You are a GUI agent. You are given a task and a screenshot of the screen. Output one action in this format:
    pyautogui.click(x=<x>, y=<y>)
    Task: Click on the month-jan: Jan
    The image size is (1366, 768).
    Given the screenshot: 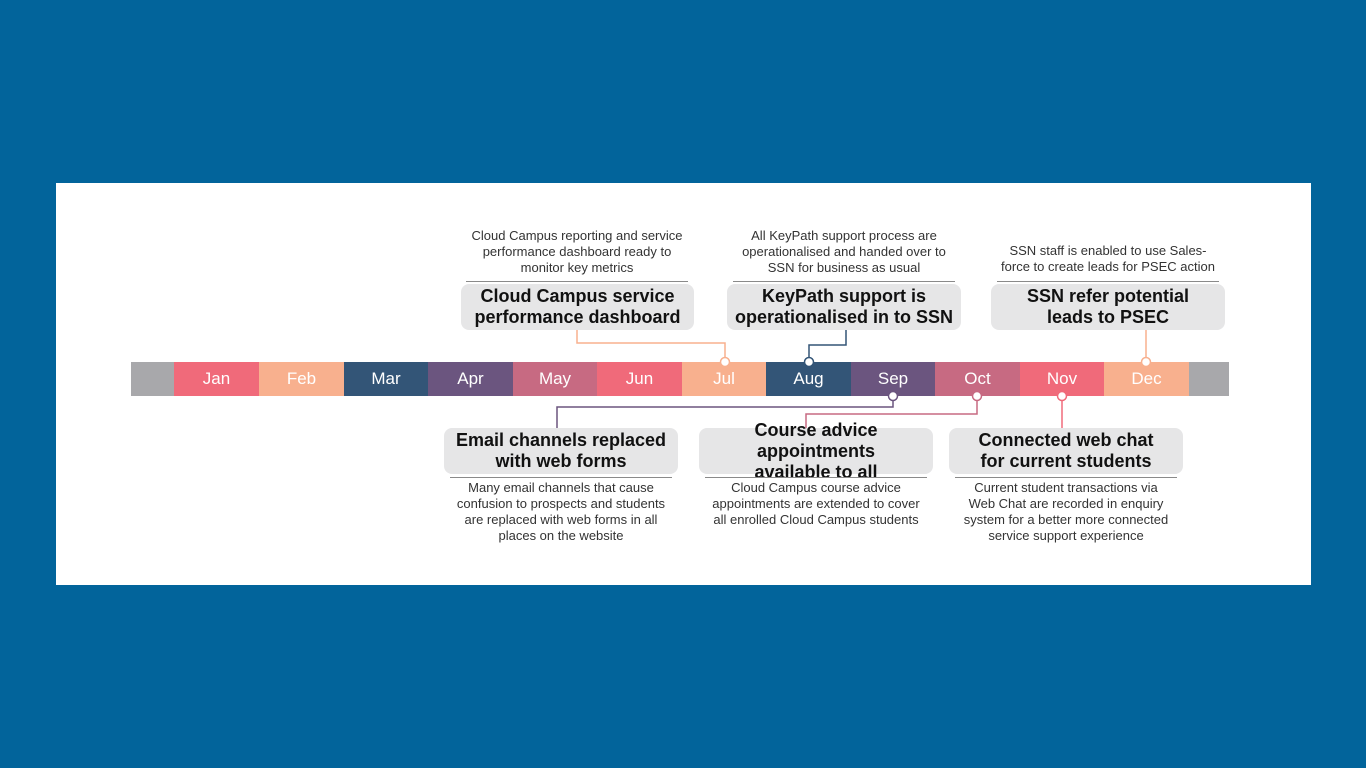 What is the action you would take?
    pyautogui.click(x=216, y=379)
    